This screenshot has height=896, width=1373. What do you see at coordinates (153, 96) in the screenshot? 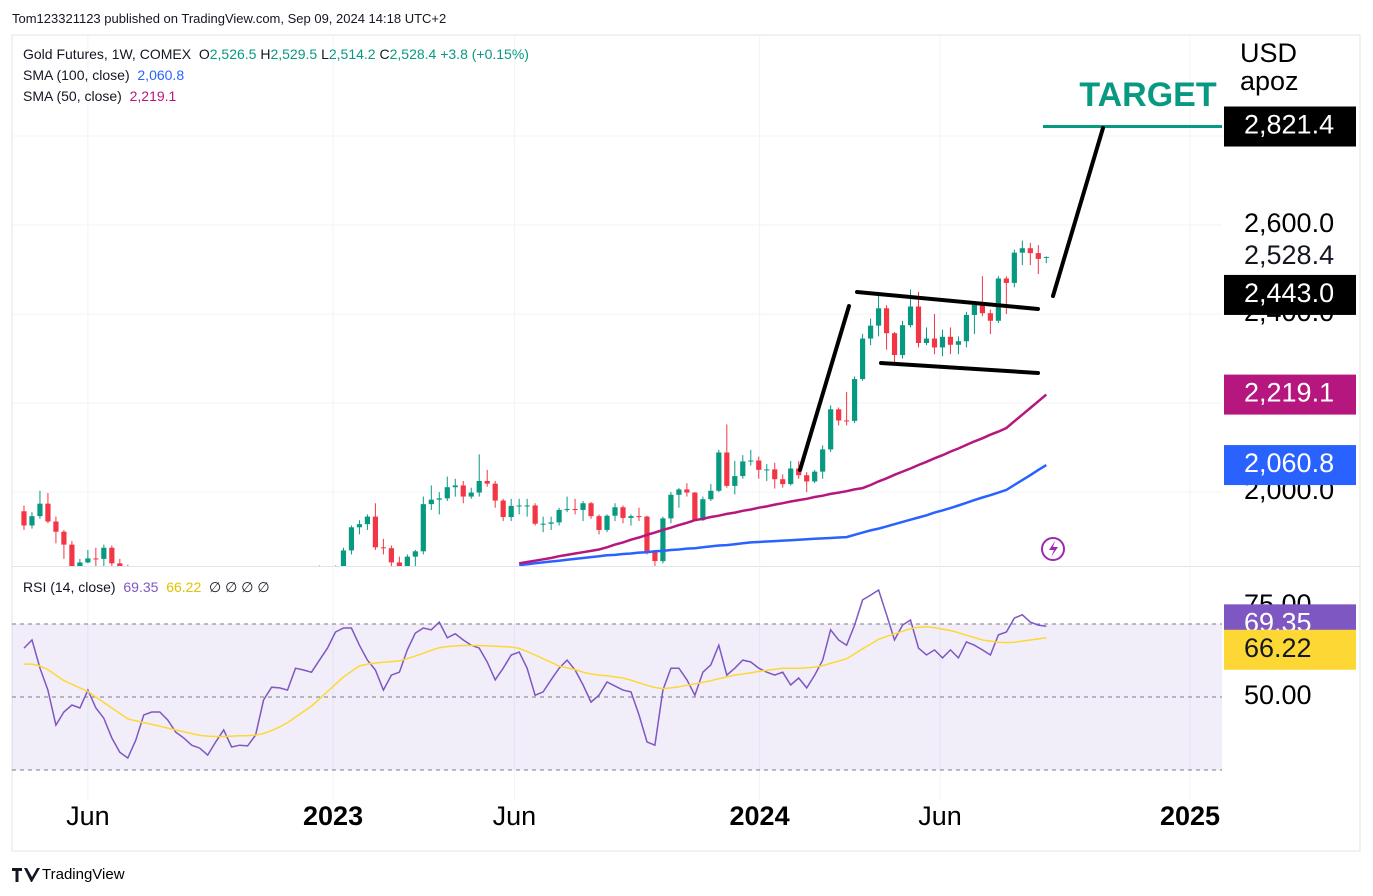
I see `sma-value: 2,219.1` at bounding box center [153, 96].